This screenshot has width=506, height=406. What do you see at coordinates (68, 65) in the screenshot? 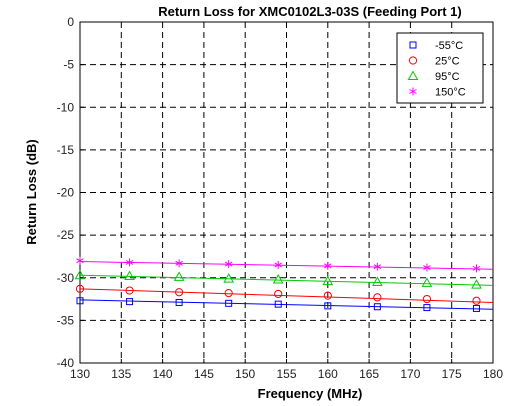
I see `y-tick-label: -5` at bounding box center [68, 65].